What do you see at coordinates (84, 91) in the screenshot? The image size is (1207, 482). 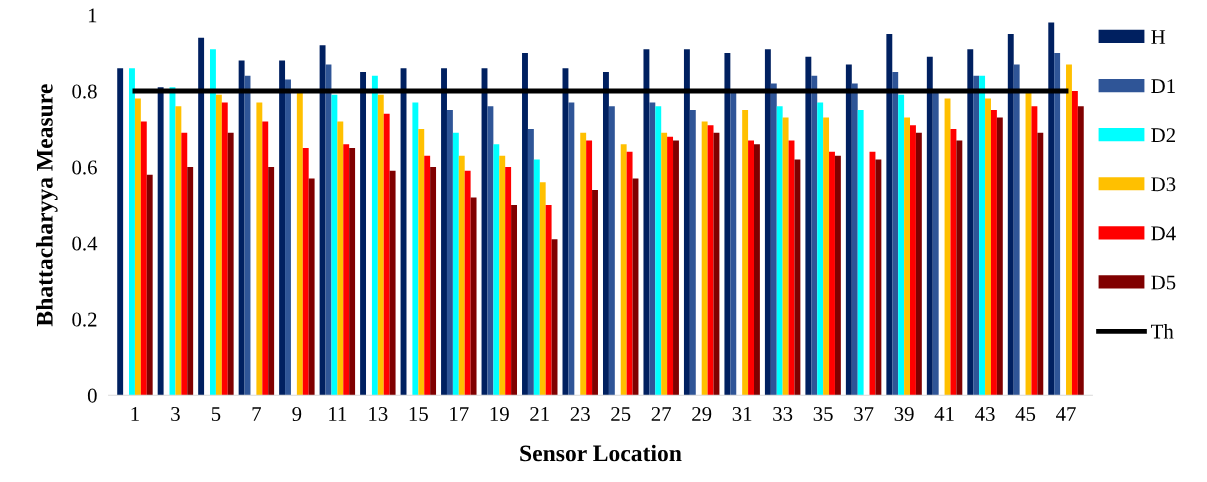 I see `y-tick-label: 0.8` at bounding box center [84, 91].